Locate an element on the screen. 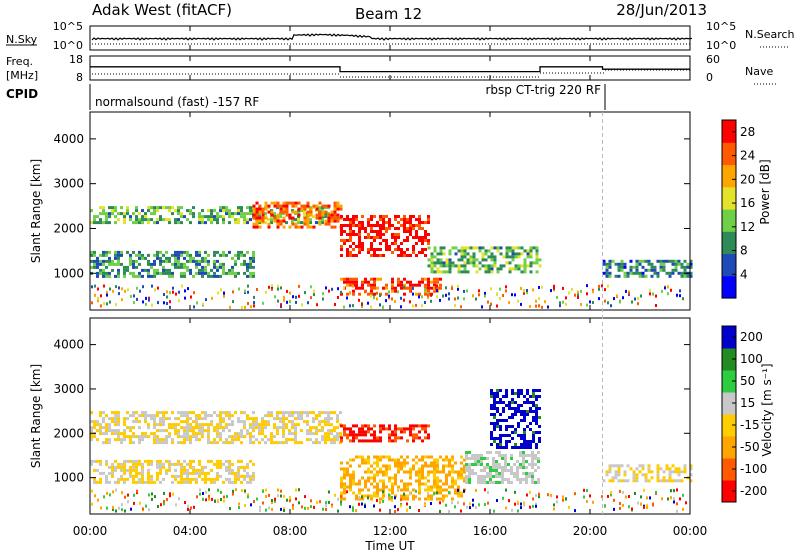 The width and height of the screenshot is (800, 554). colorbar-frame is located at coordinates (729, 414).